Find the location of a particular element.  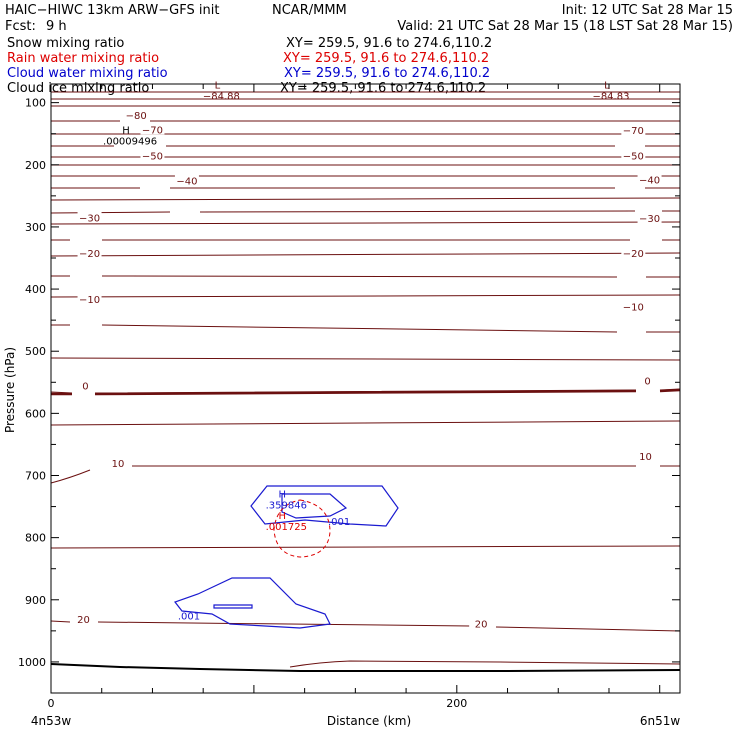

y-axis-label: Pressure (hPa) is located at coordinates (10, 390).